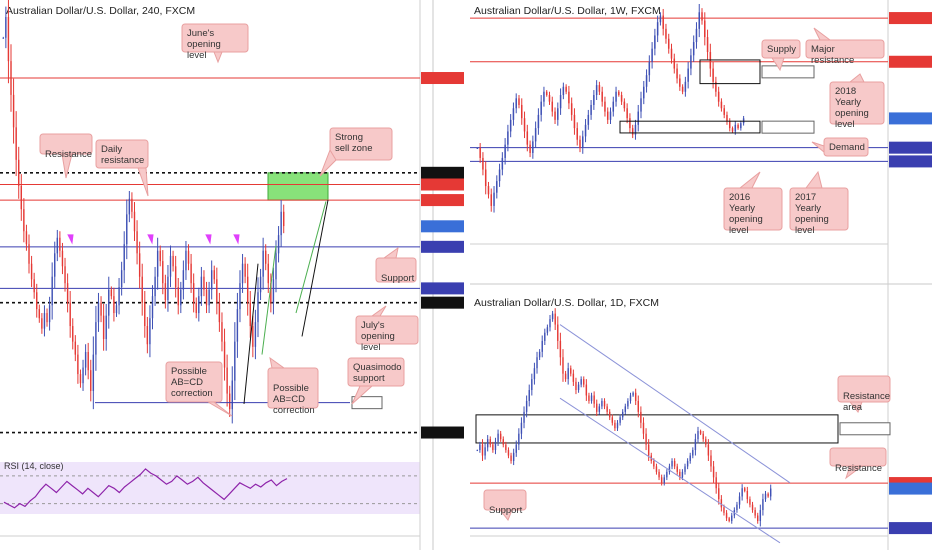  What do you see at coordinates (396, 265) in the screenshot?
I see `annotation-callout: Support` at bounding box center [396, 265].